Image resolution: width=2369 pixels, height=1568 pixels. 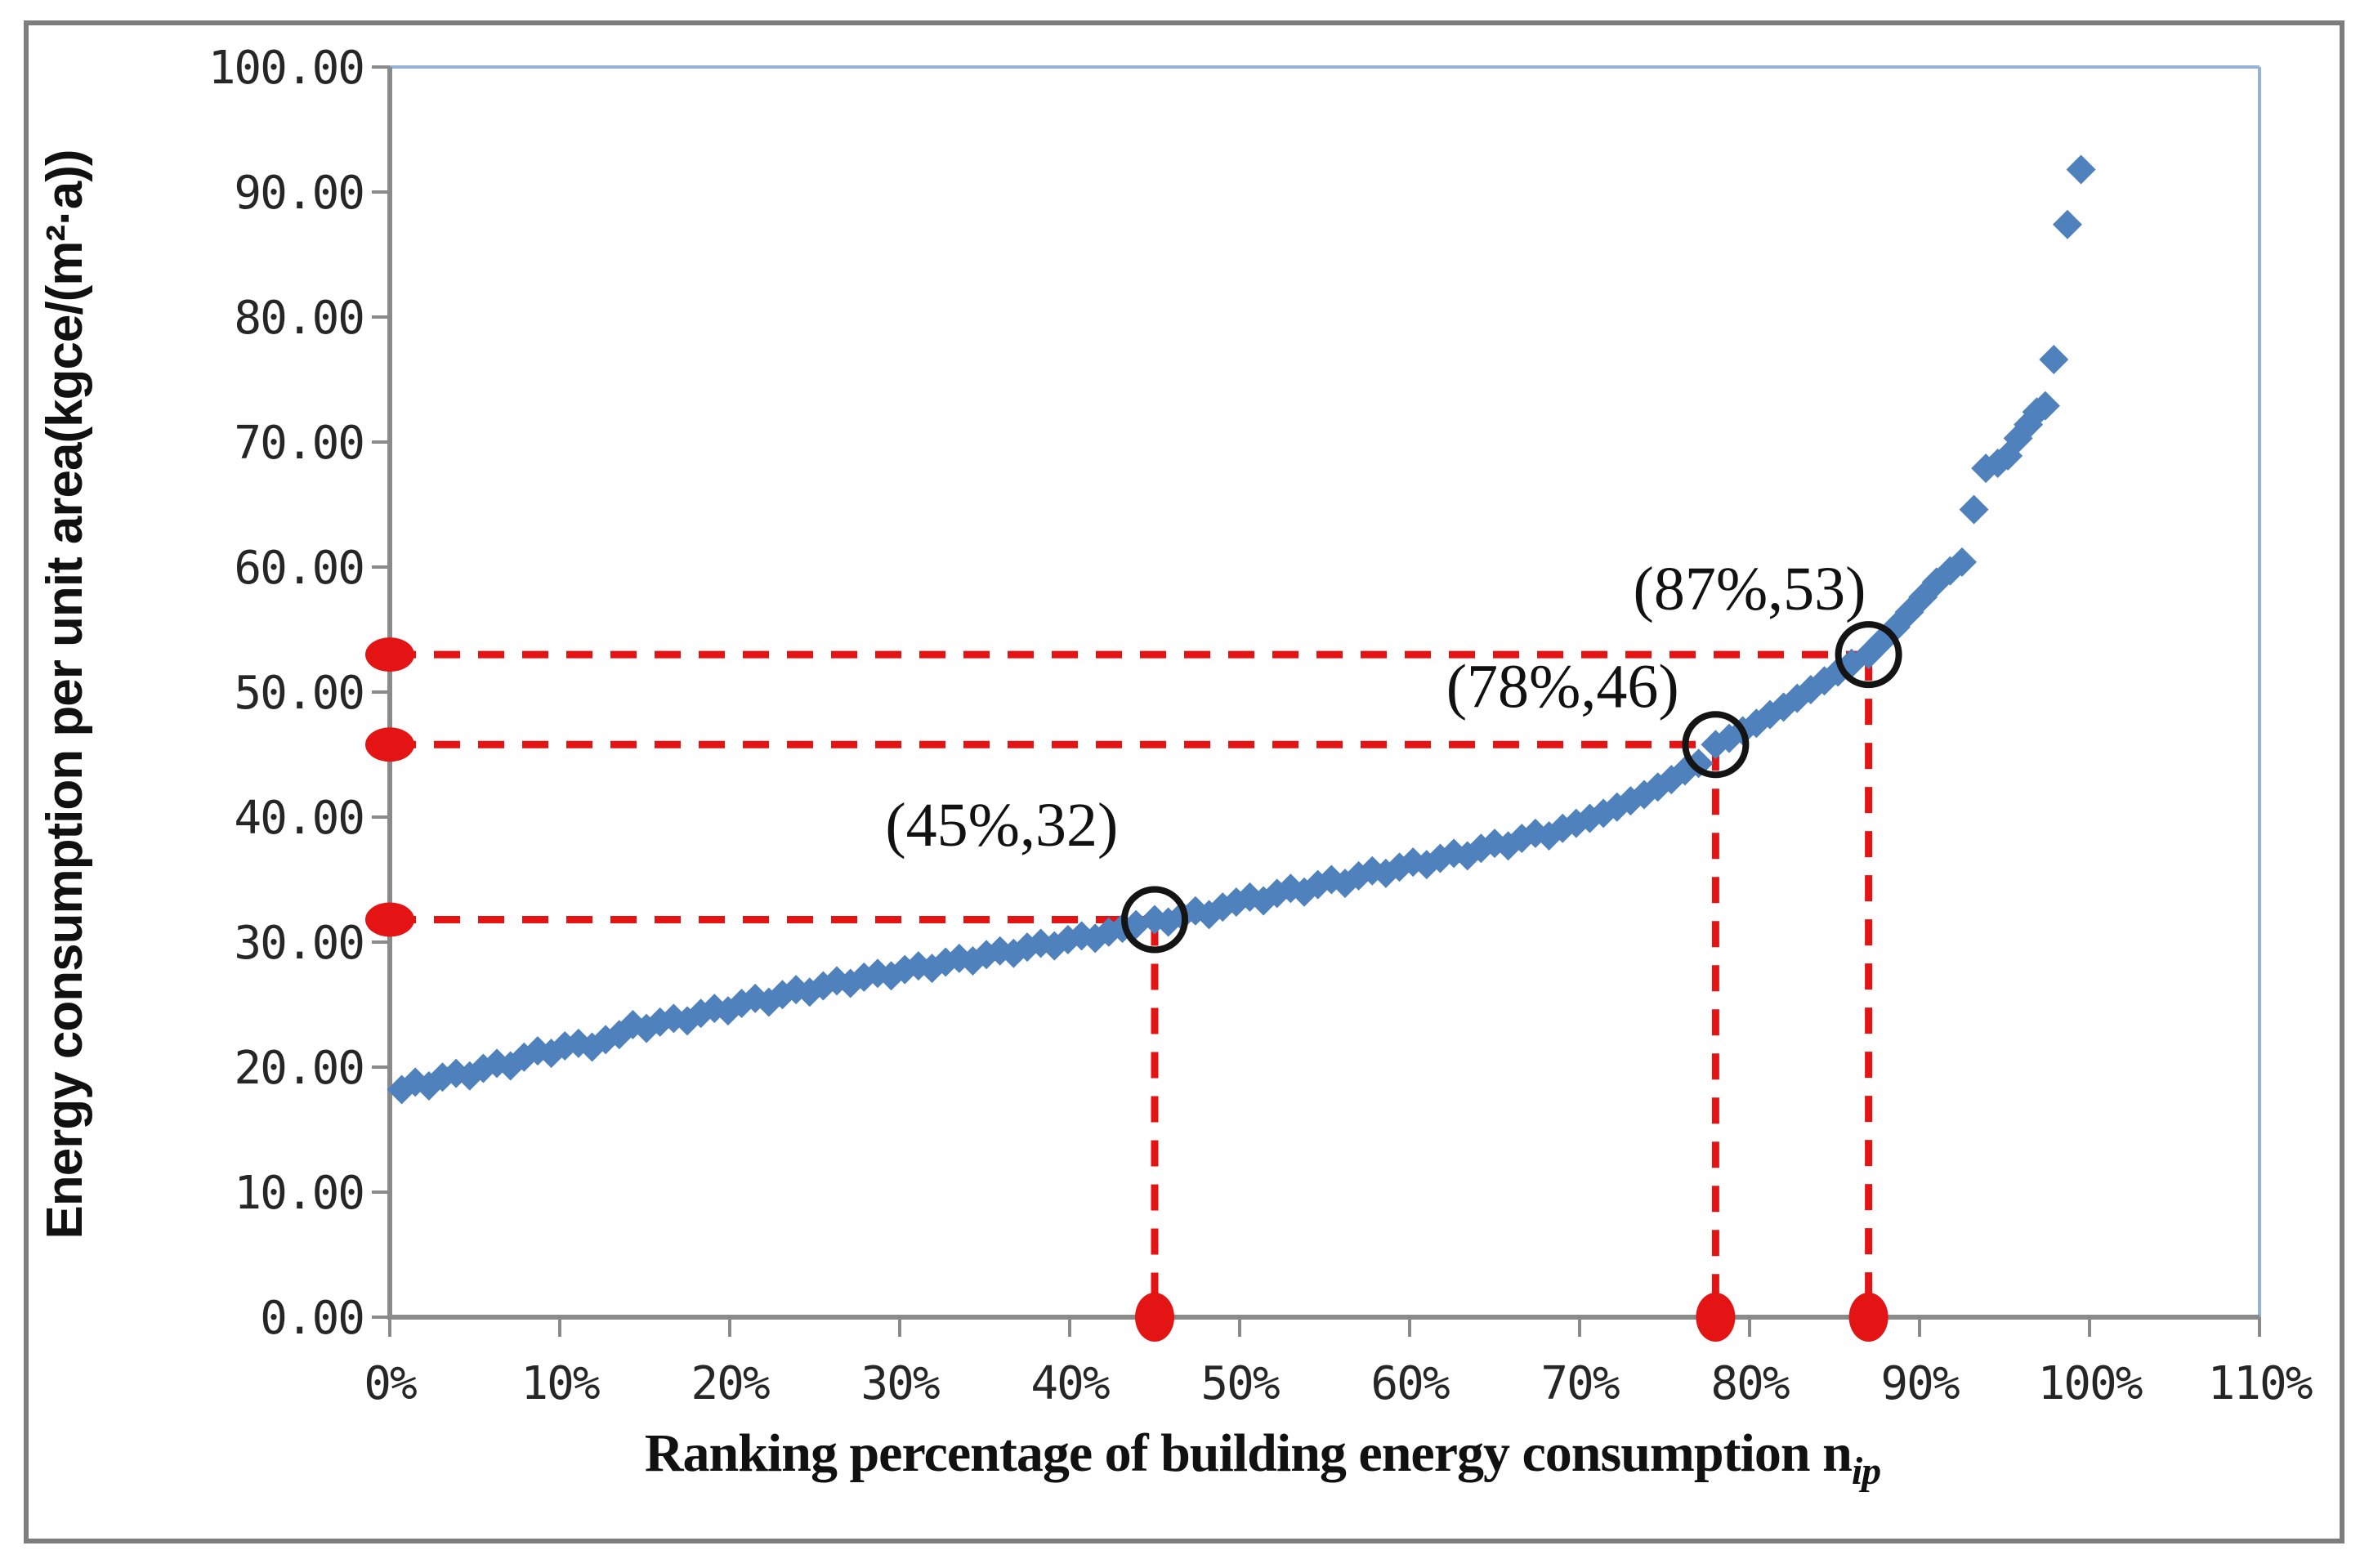 I want to click on x-tick-label: 20%, so click(x=730, y=1383).